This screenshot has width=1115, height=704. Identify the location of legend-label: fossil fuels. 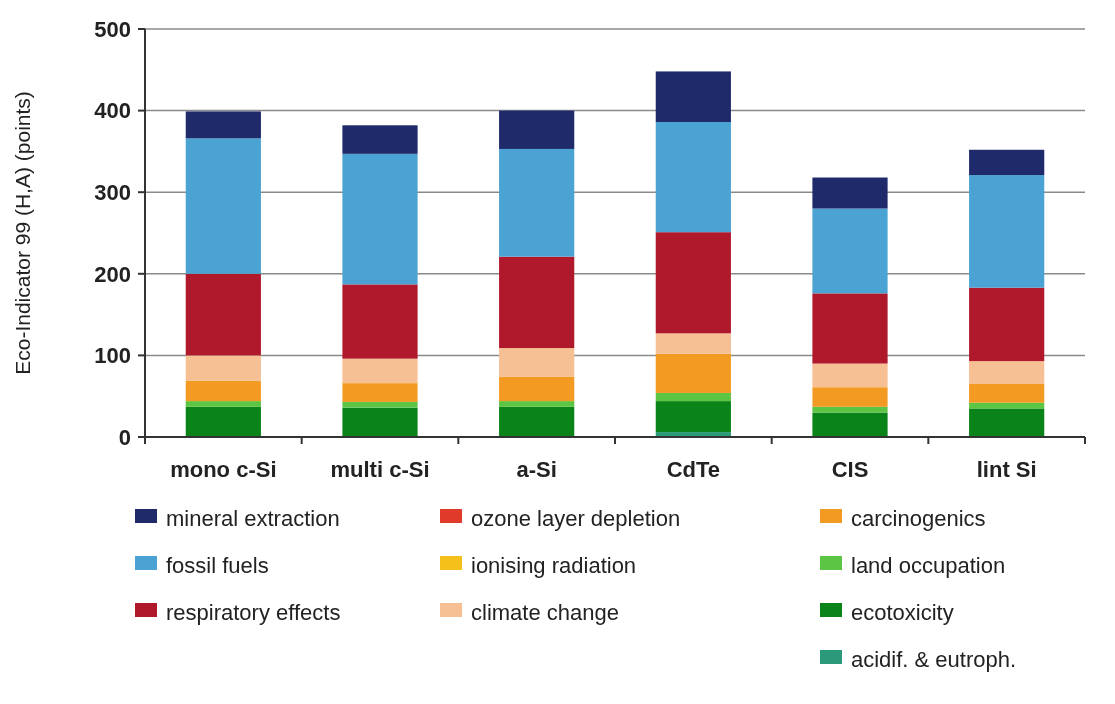
(217, 565).